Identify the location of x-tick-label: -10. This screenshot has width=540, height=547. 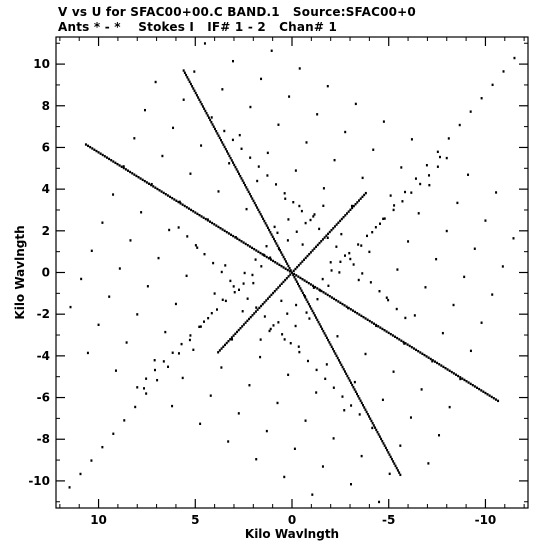
(486, 520).